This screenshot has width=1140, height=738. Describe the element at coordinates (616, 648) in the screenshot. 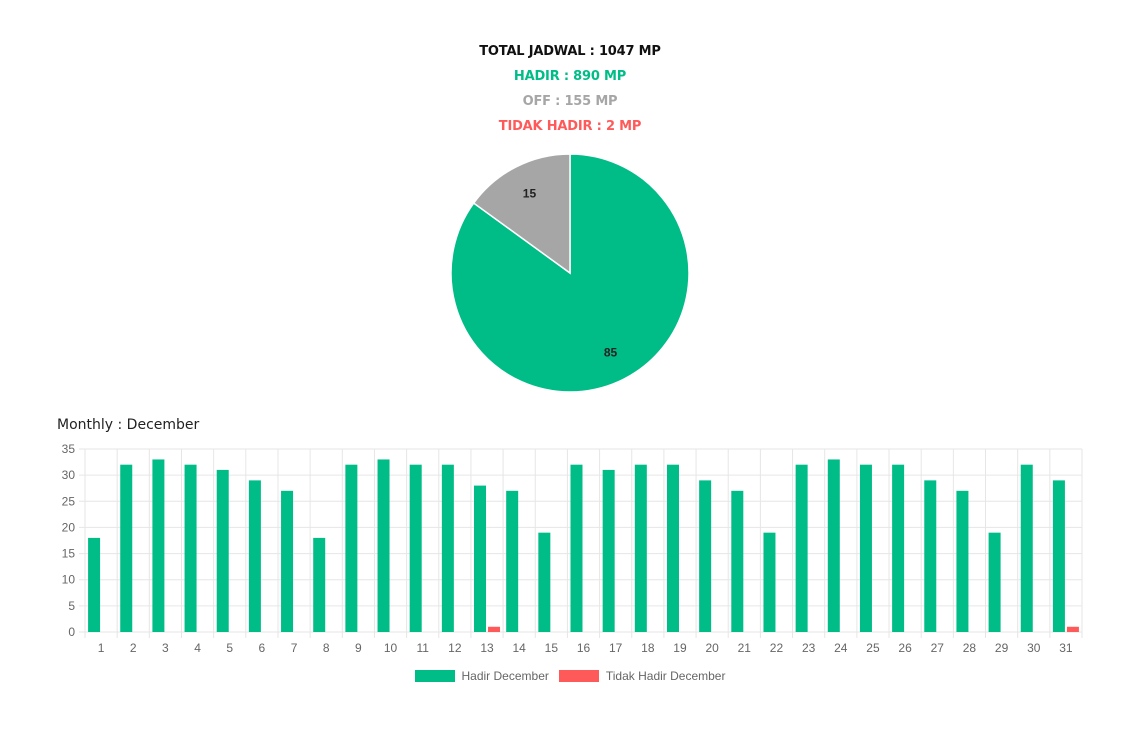

I see `x-tick-label: 17` at that location.